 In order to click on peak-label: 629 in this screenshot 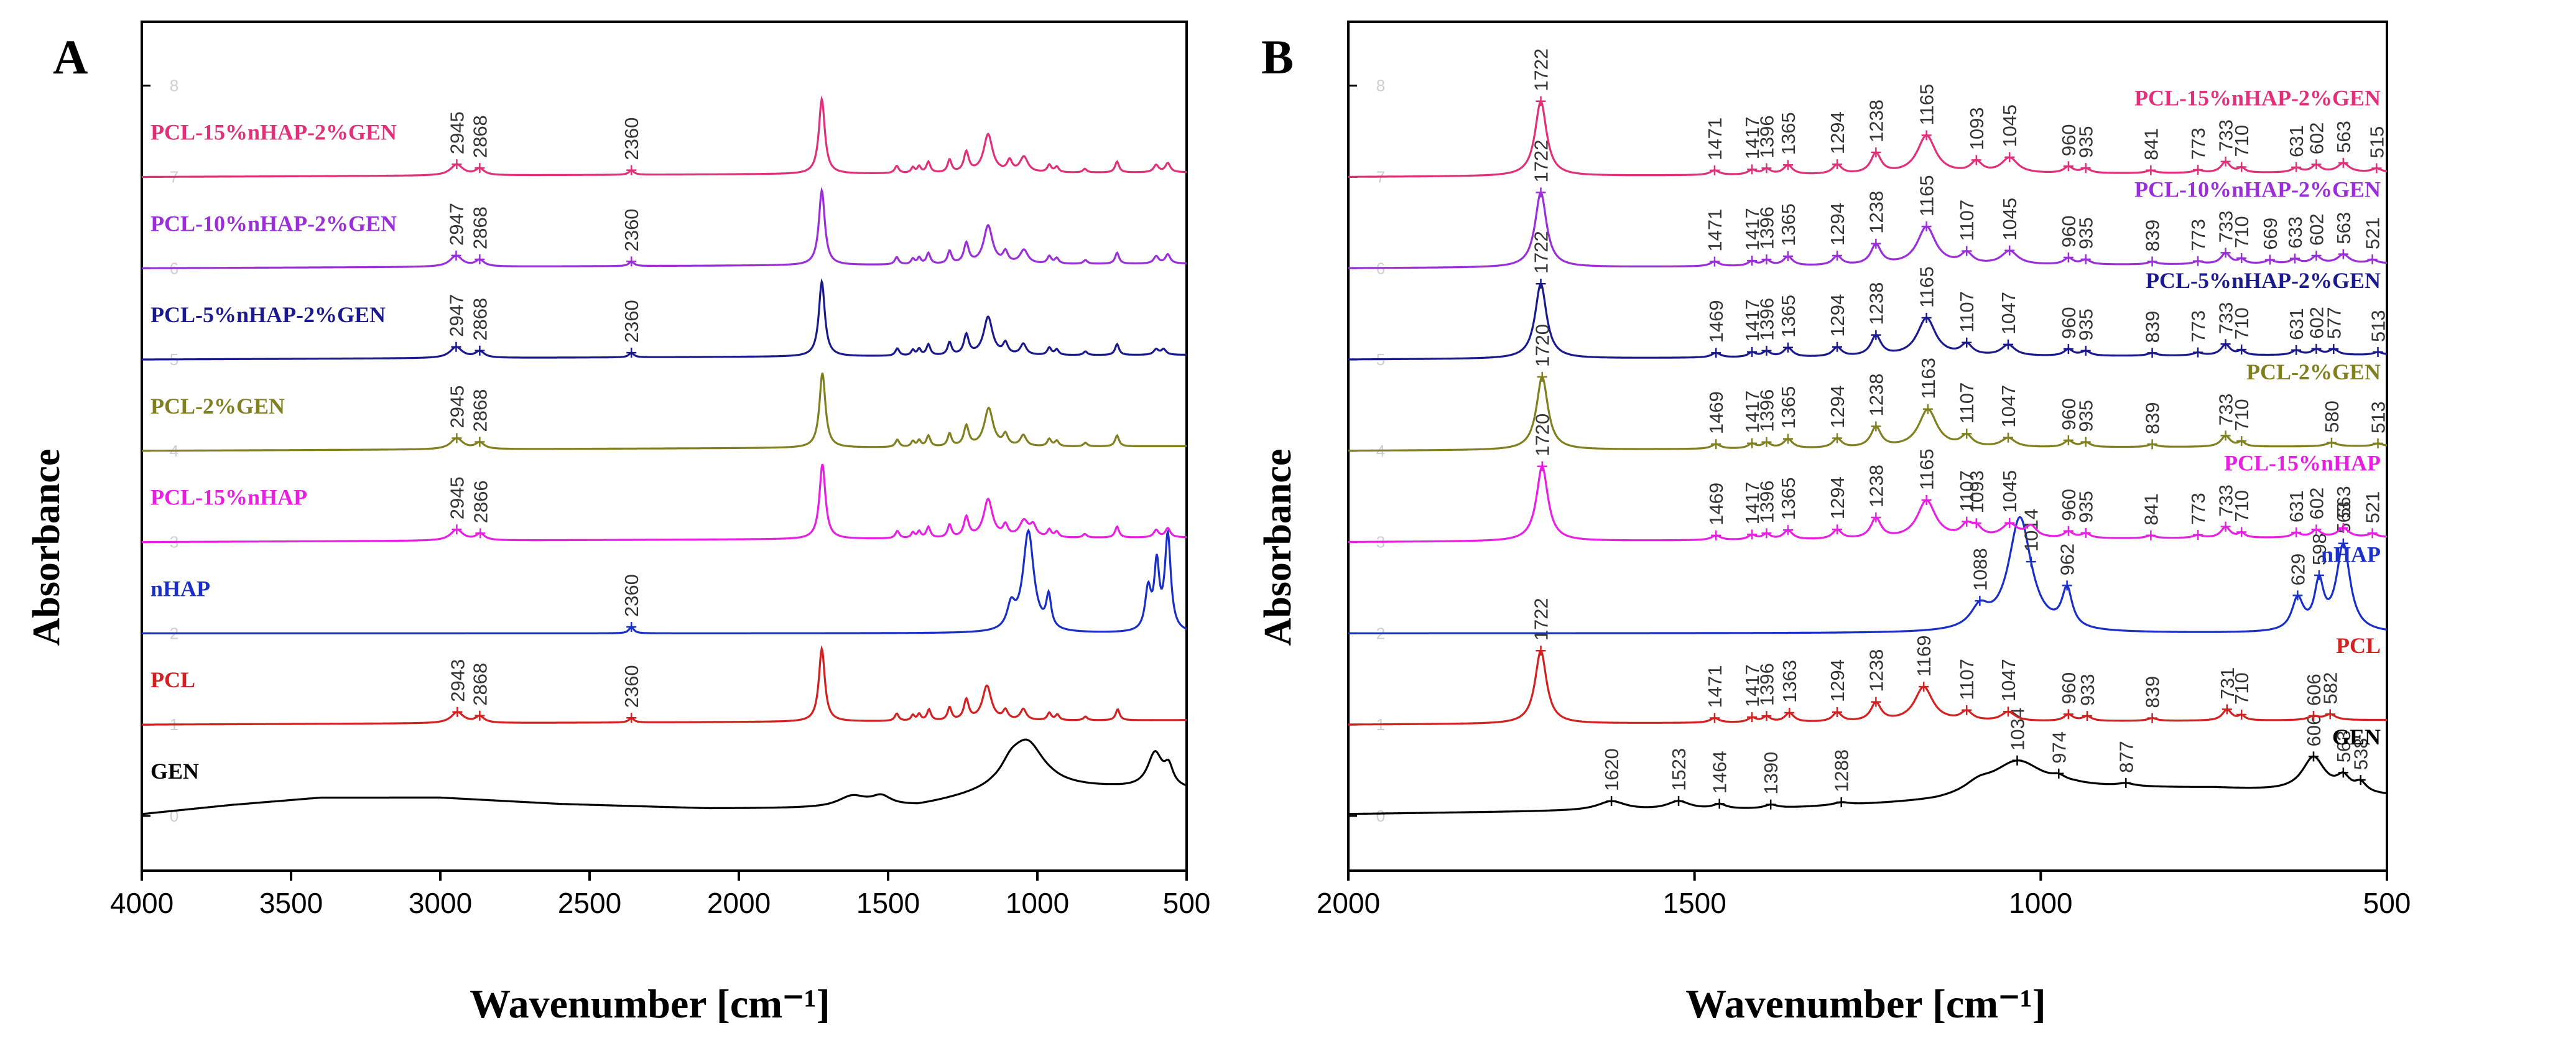, I will do `click(2298, 570)`.